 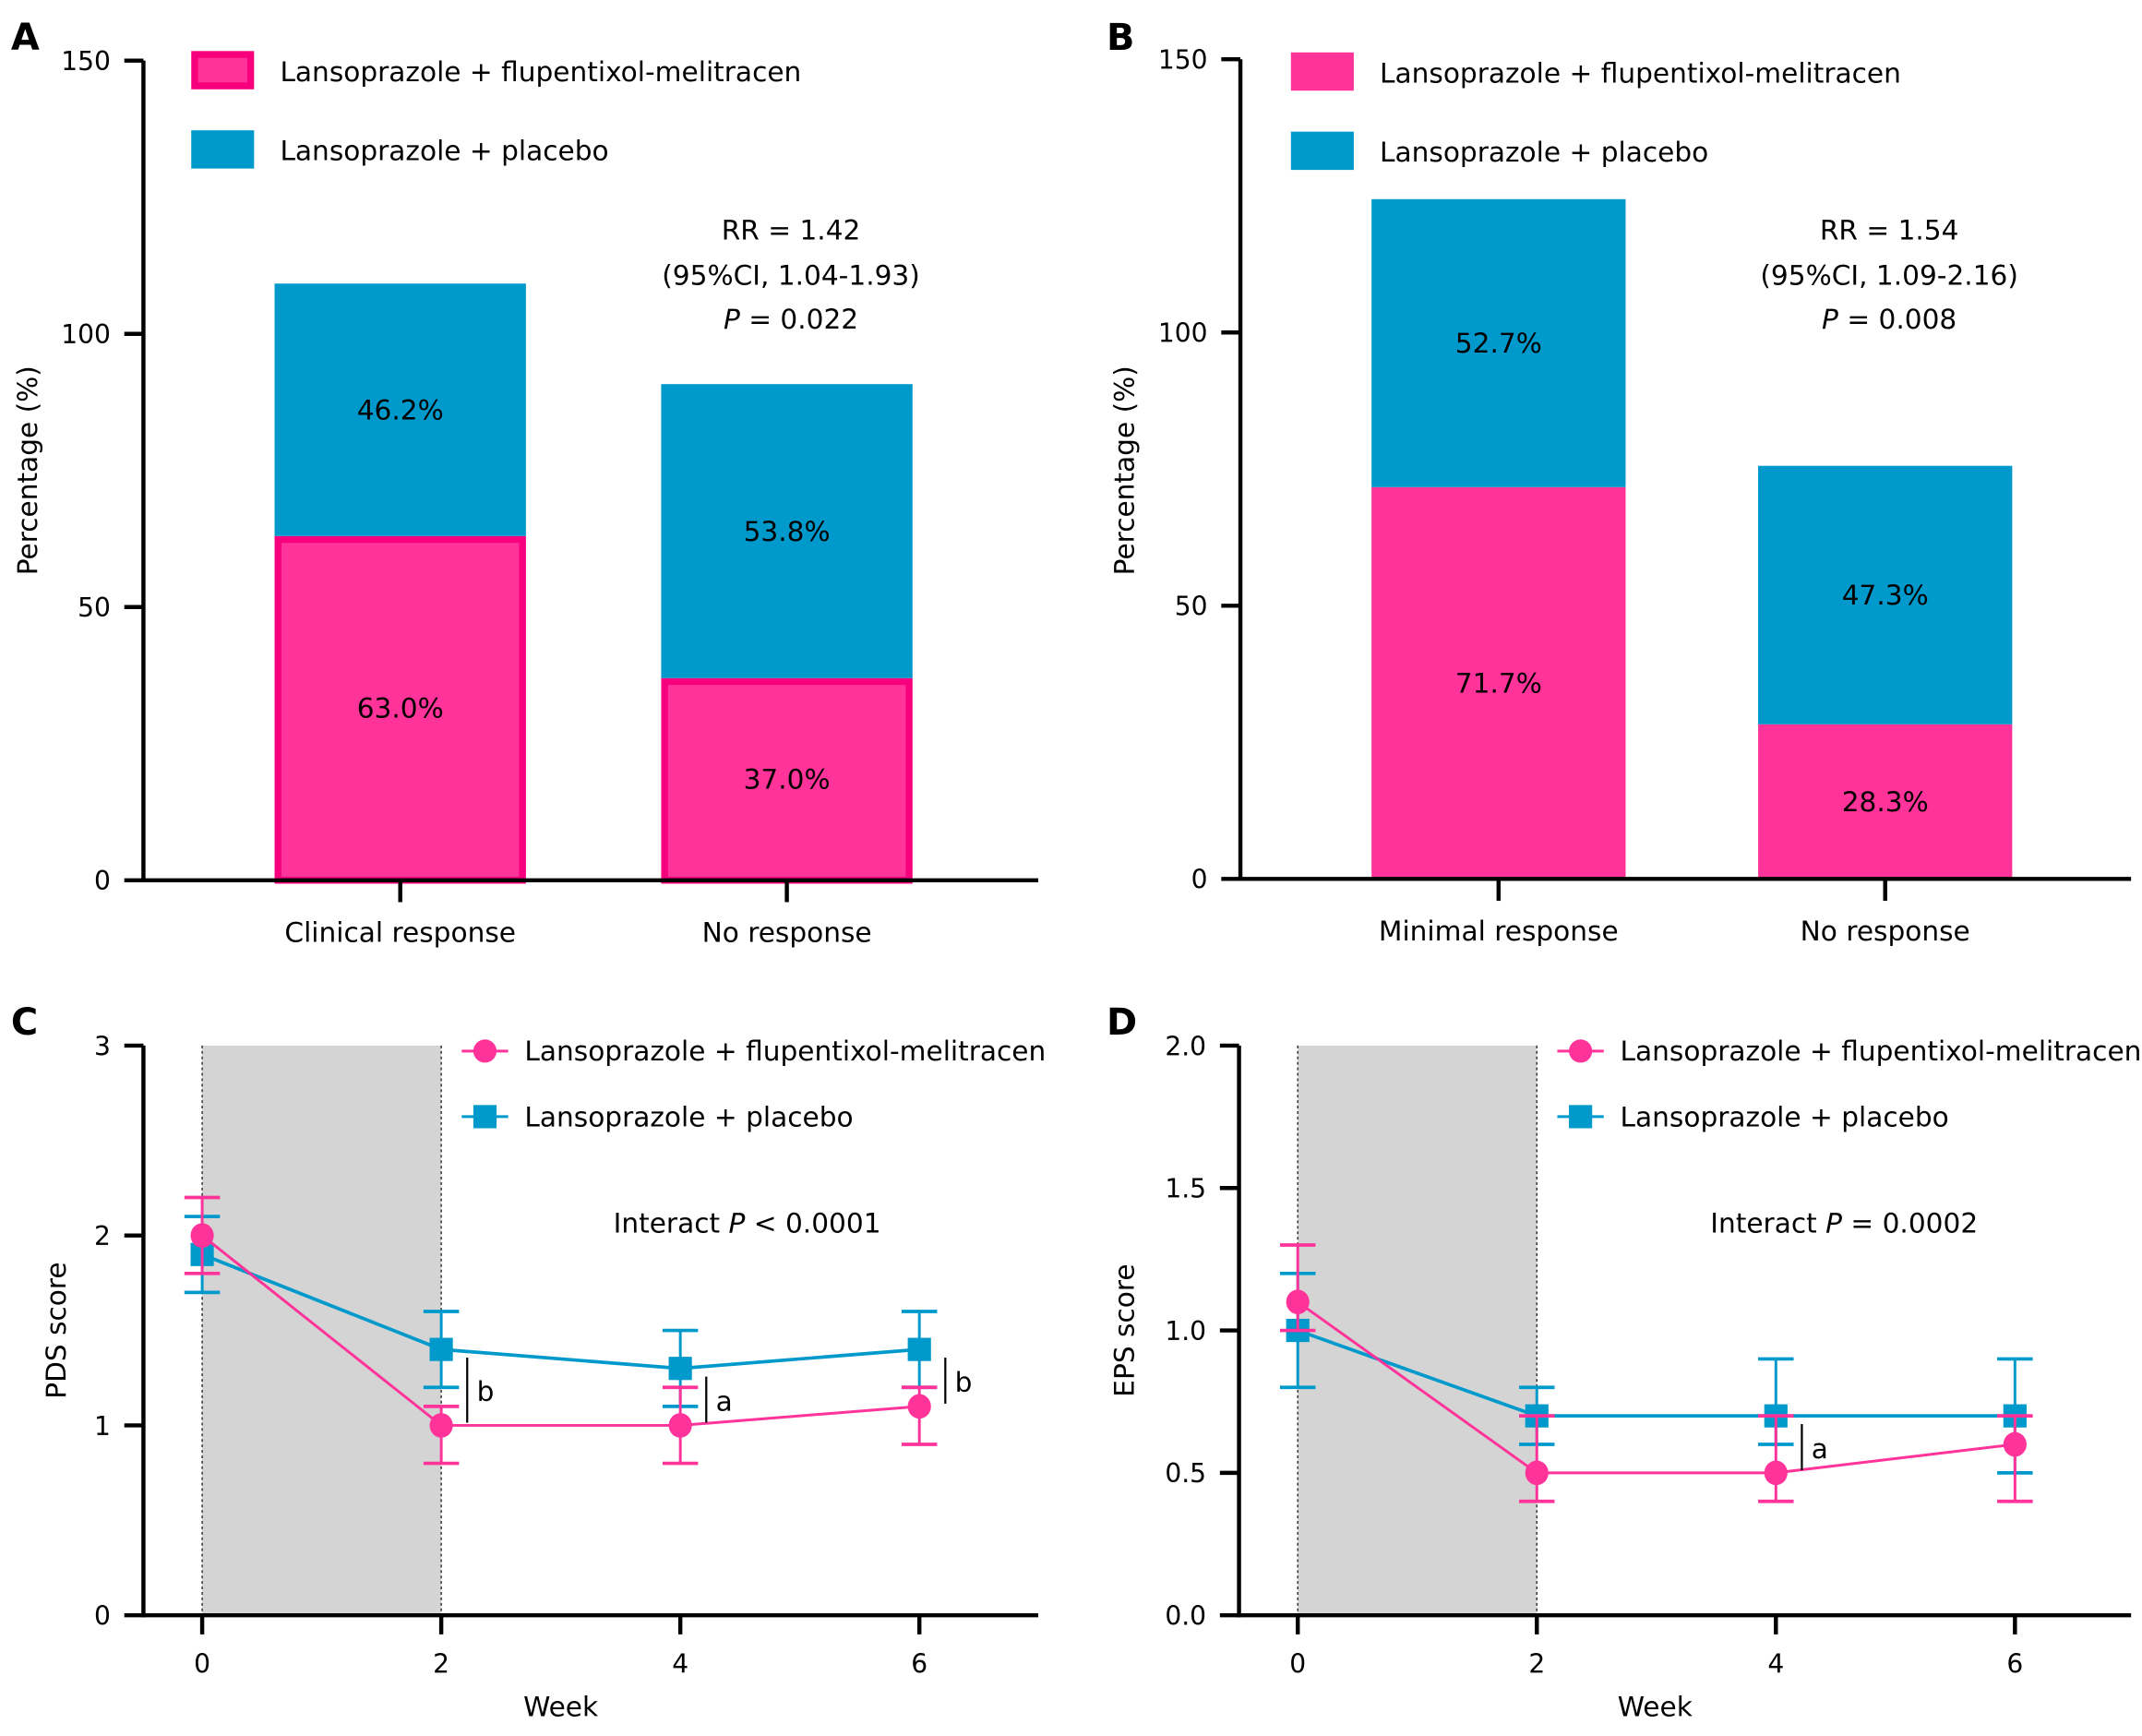 I want to click on interaction-annotation: Interact P < 0.0001, so click(x=747, y=1224).